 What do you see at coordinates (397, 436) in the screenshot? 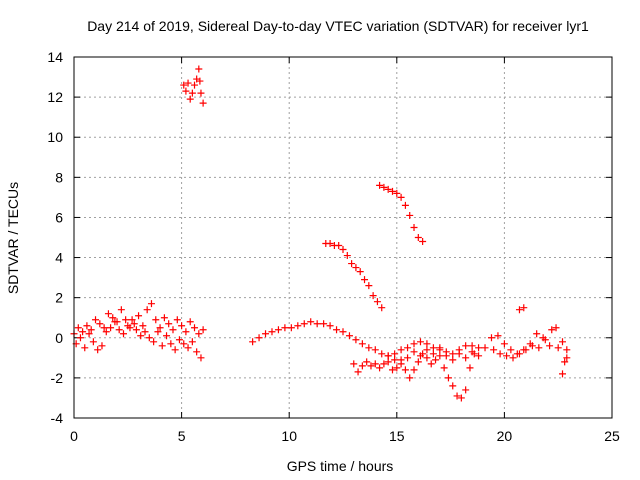
I see `x-tick-label: 15` at bounding box center [397, 436].